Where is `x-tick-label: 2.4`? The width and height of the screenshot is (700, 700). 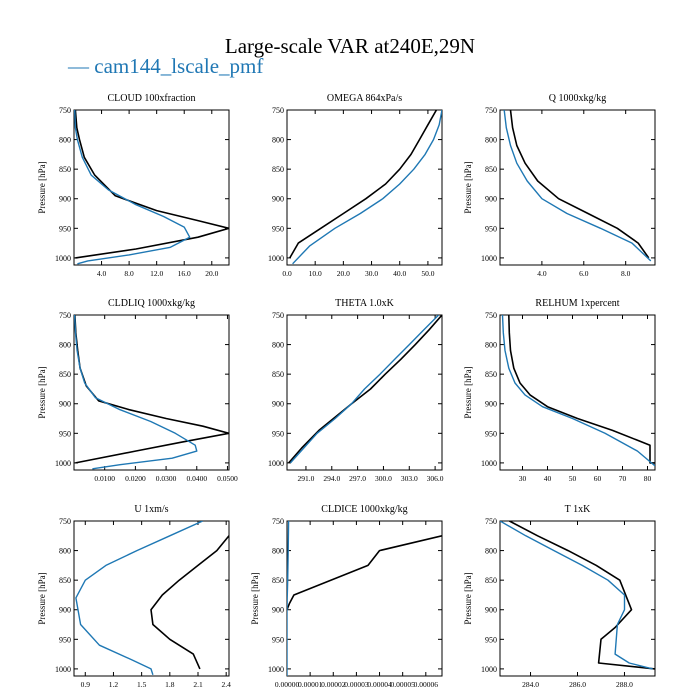 x-tick-label: 2.4 is located at coordinates (226, 684).